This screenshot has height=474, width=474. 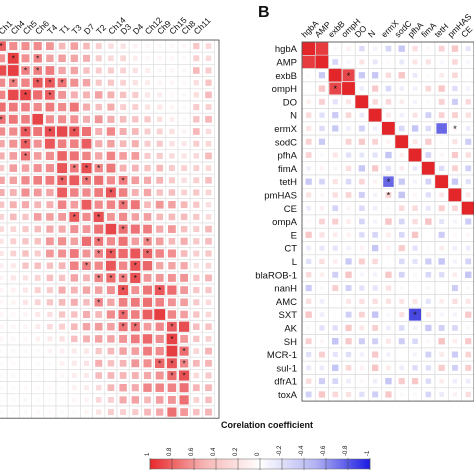 I want to click on legend-tick-label: 1, so click(x=148, y=454).